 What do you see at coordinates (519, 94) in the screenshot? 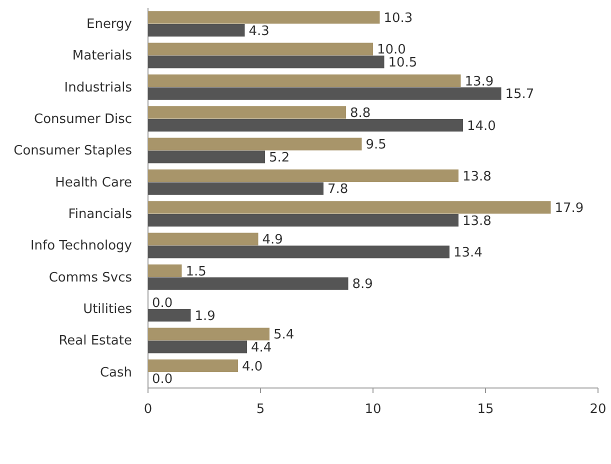
I see `data-label: 15.7` at bounding box center [519, 94].